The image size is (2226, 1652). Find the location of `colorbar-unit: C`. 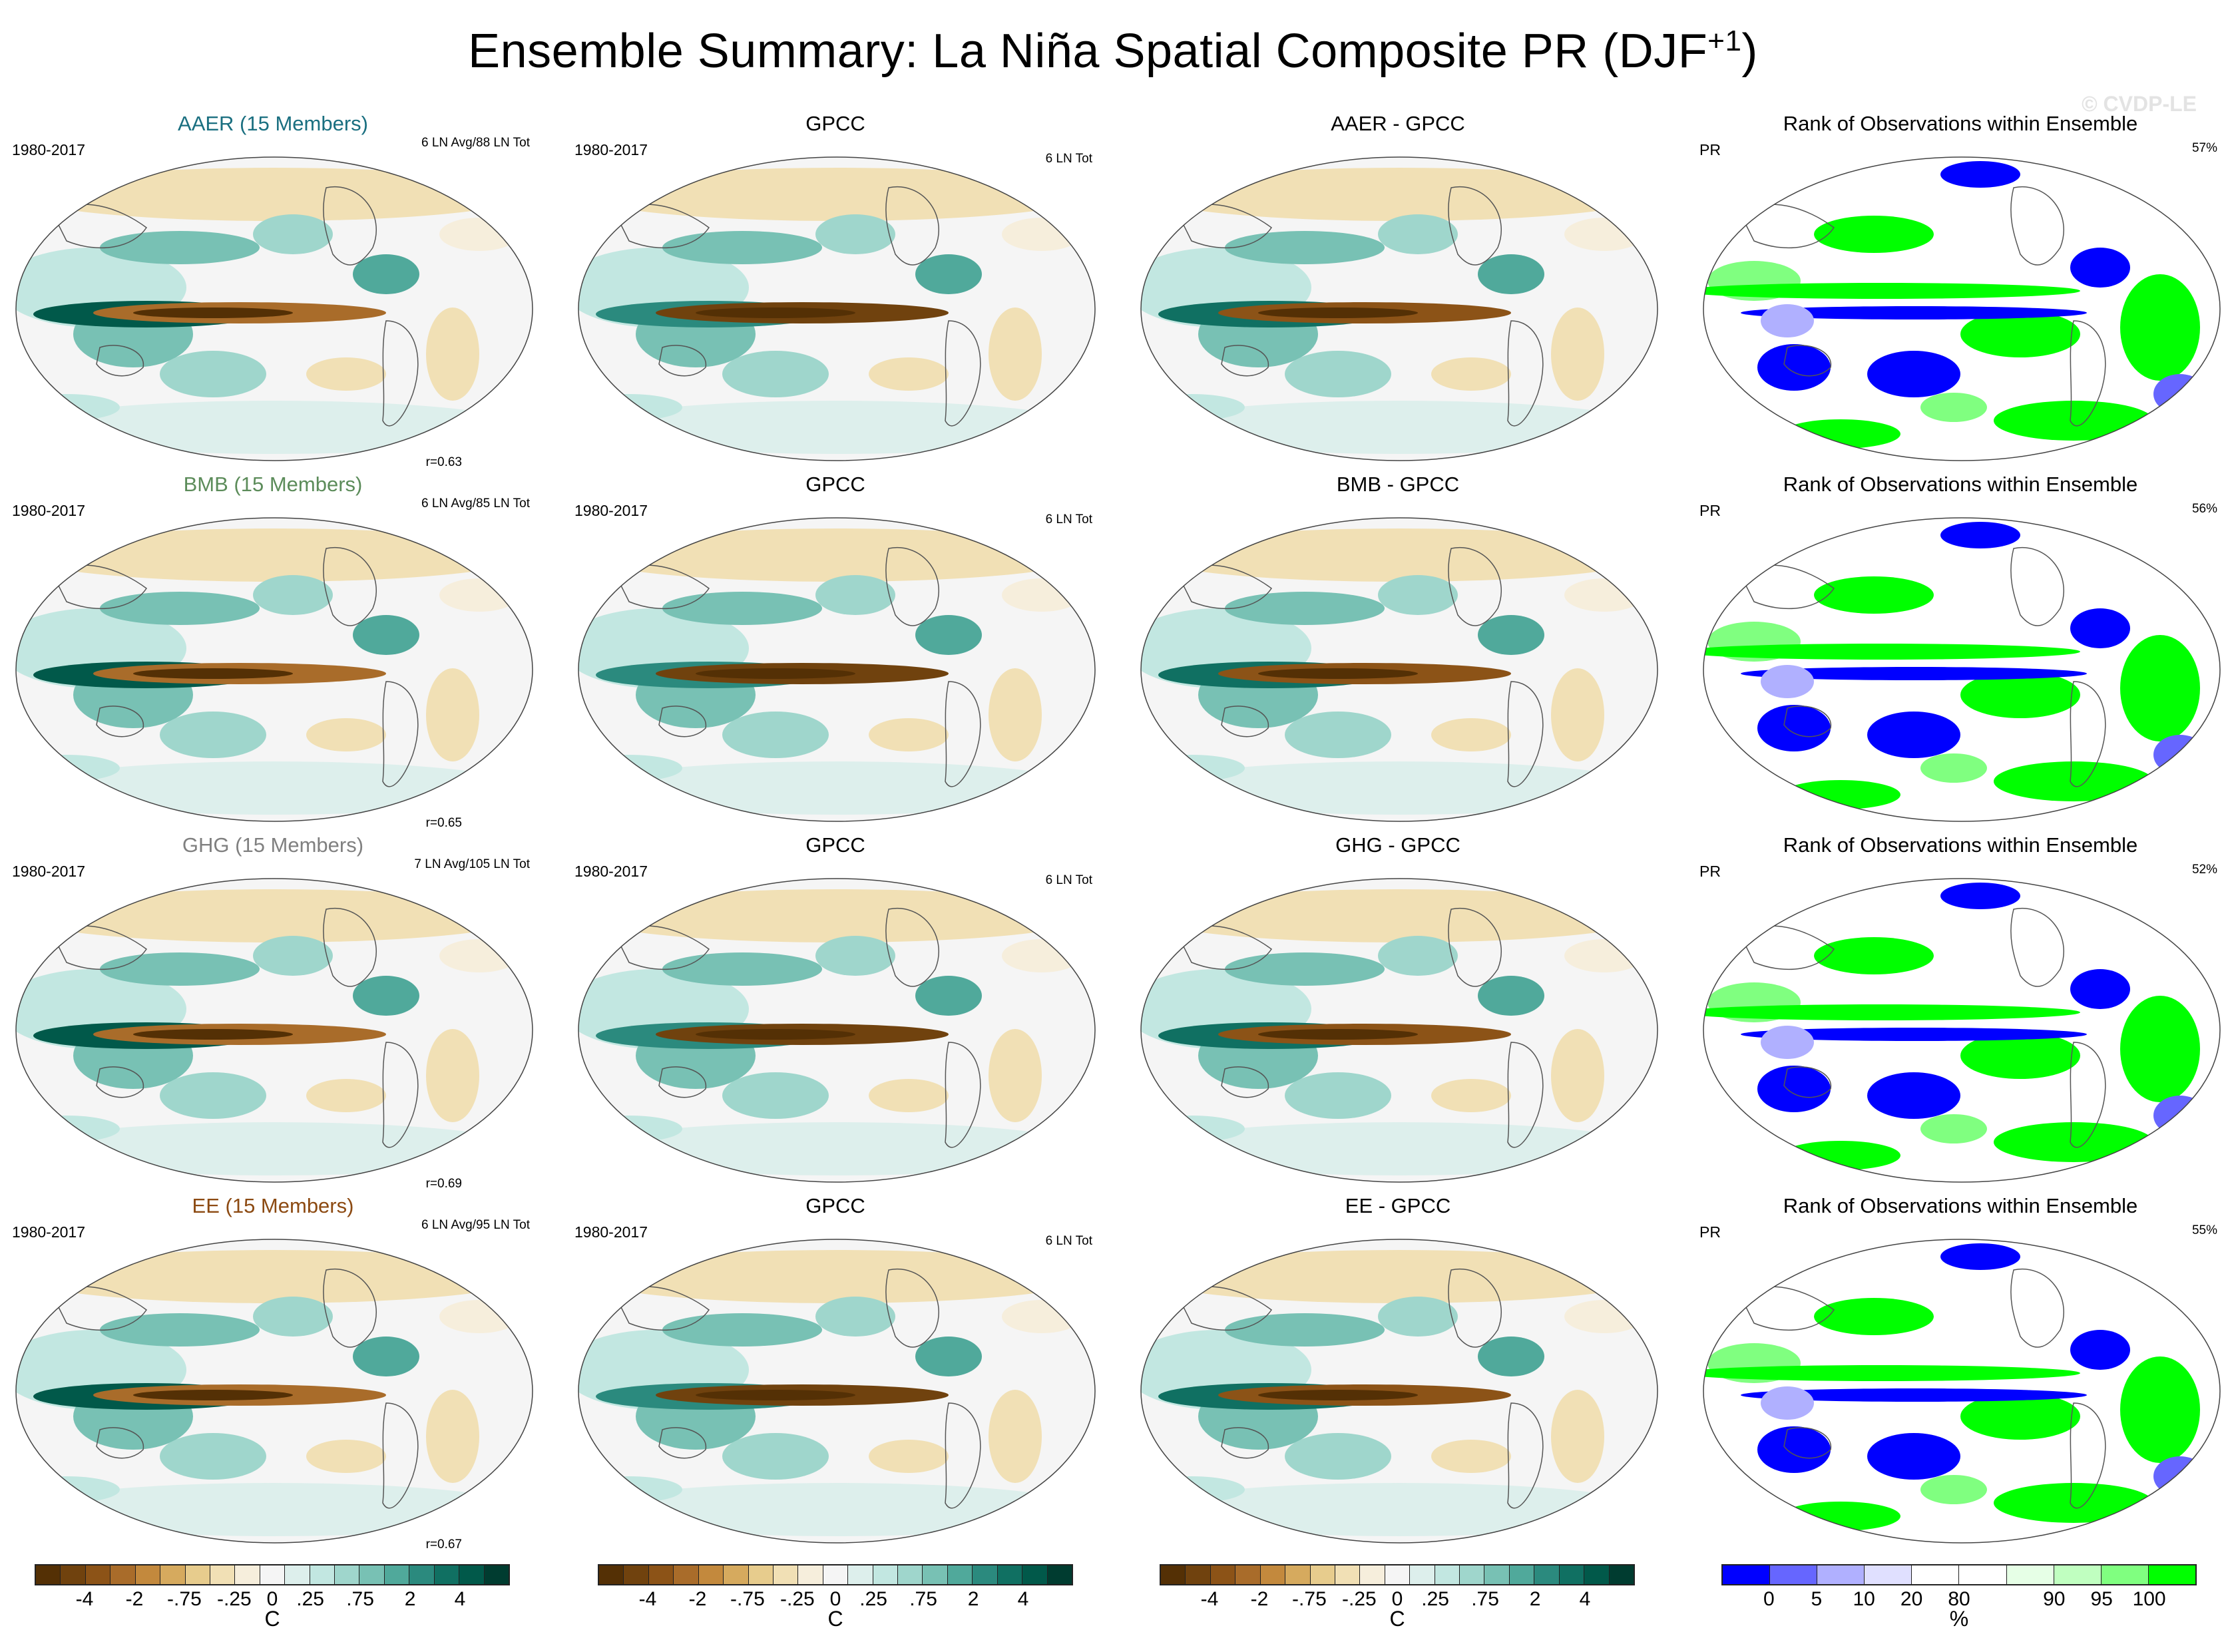

colorbar-unit: C is located at coordinates (835, 1619).